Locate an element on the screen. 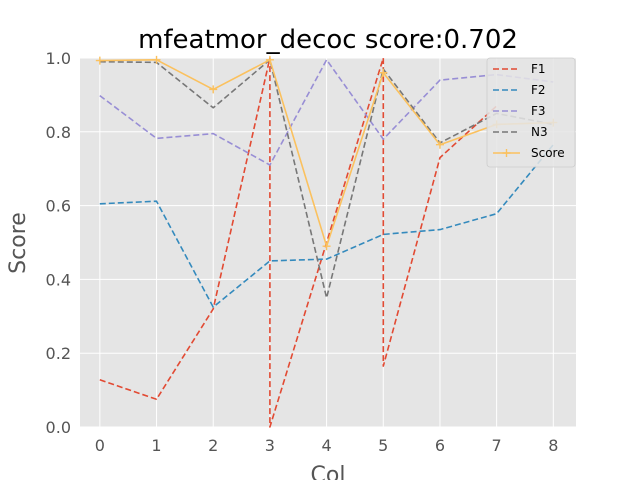 Image resolution: width=640 pixels, height=480 pixels. legend-box is located at coordinates (531, 112).